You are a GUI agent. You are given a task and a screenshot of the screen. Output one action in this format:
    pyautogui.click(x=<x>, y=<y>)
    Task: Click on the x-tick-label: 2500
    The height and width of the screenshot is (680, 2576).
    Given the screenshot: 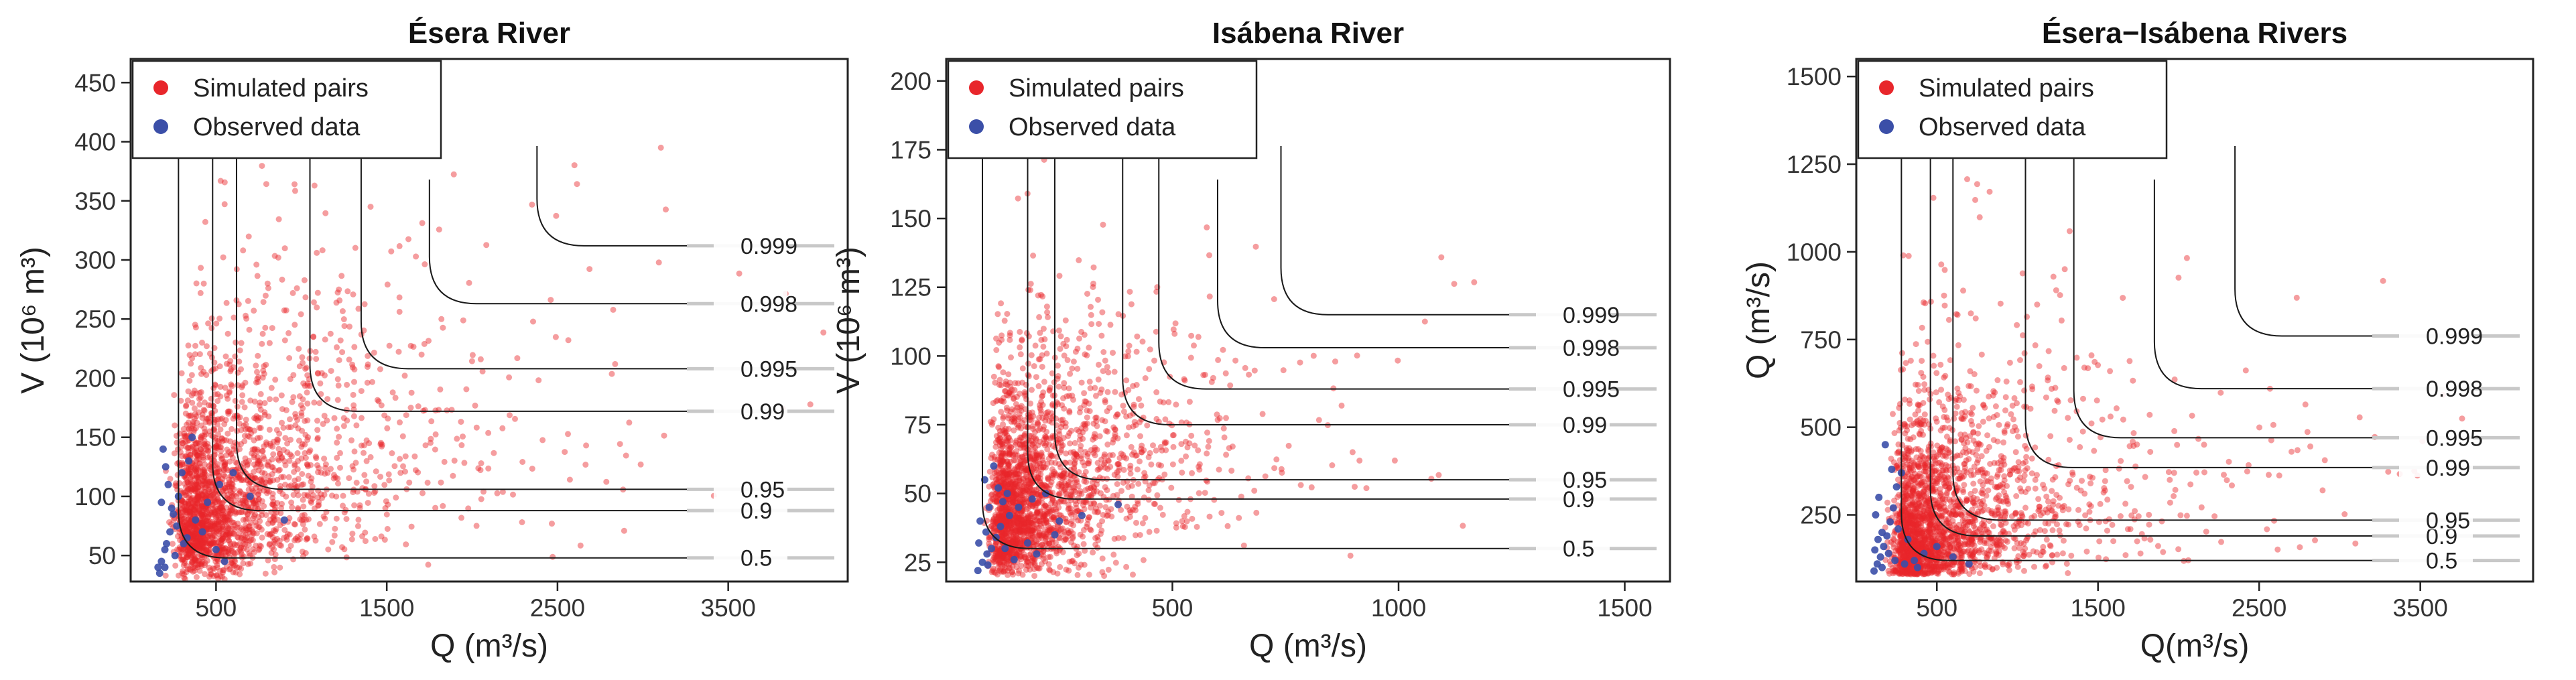 What is the action you would take?
    pyautogui.click(x=557, y=608)
    